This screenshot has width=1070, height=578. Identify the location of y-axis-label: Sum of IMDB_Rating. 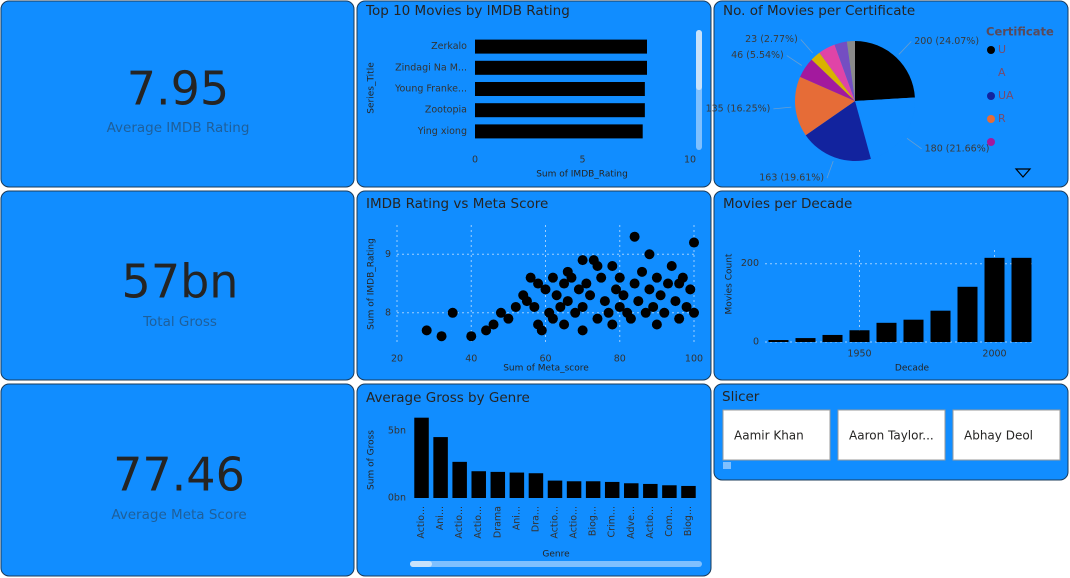
(372, 284).